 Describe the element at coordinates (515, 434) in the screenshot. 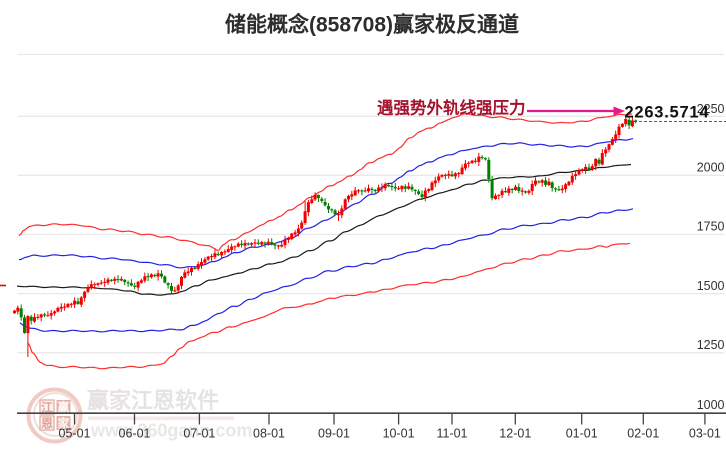

I see `svg-text: 12-01` at that location.